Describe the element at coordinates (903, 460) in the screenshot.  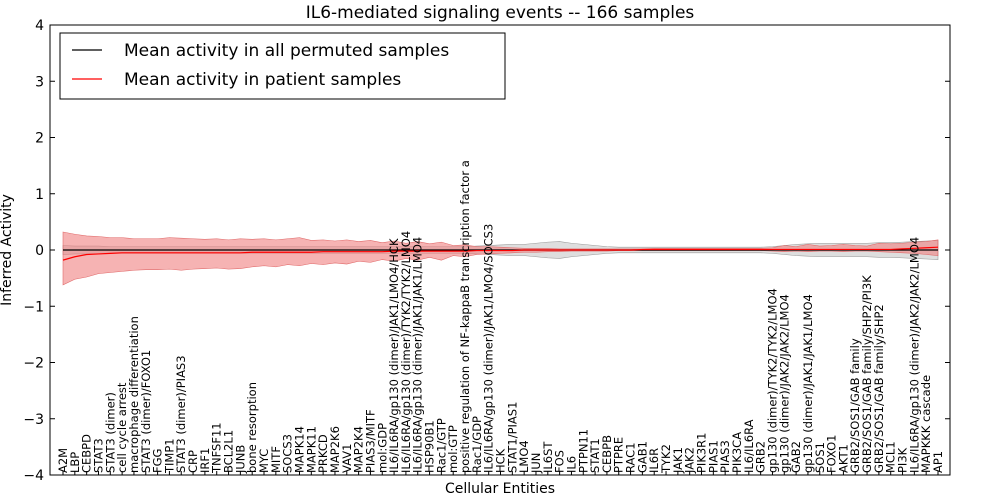
I see `x-tick-label: PI3K` at that location.